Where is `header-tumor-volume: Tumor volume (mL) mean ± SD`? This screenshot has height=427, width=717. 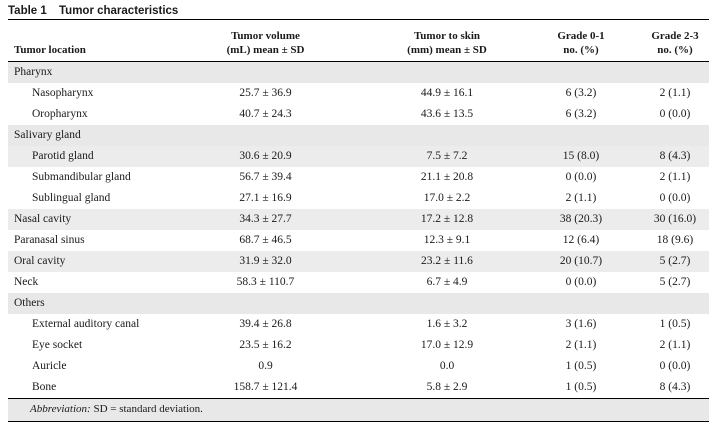
header-tumor-volume: Tumor volume (mL) mean ± SD is located at coordinates (265, 43).